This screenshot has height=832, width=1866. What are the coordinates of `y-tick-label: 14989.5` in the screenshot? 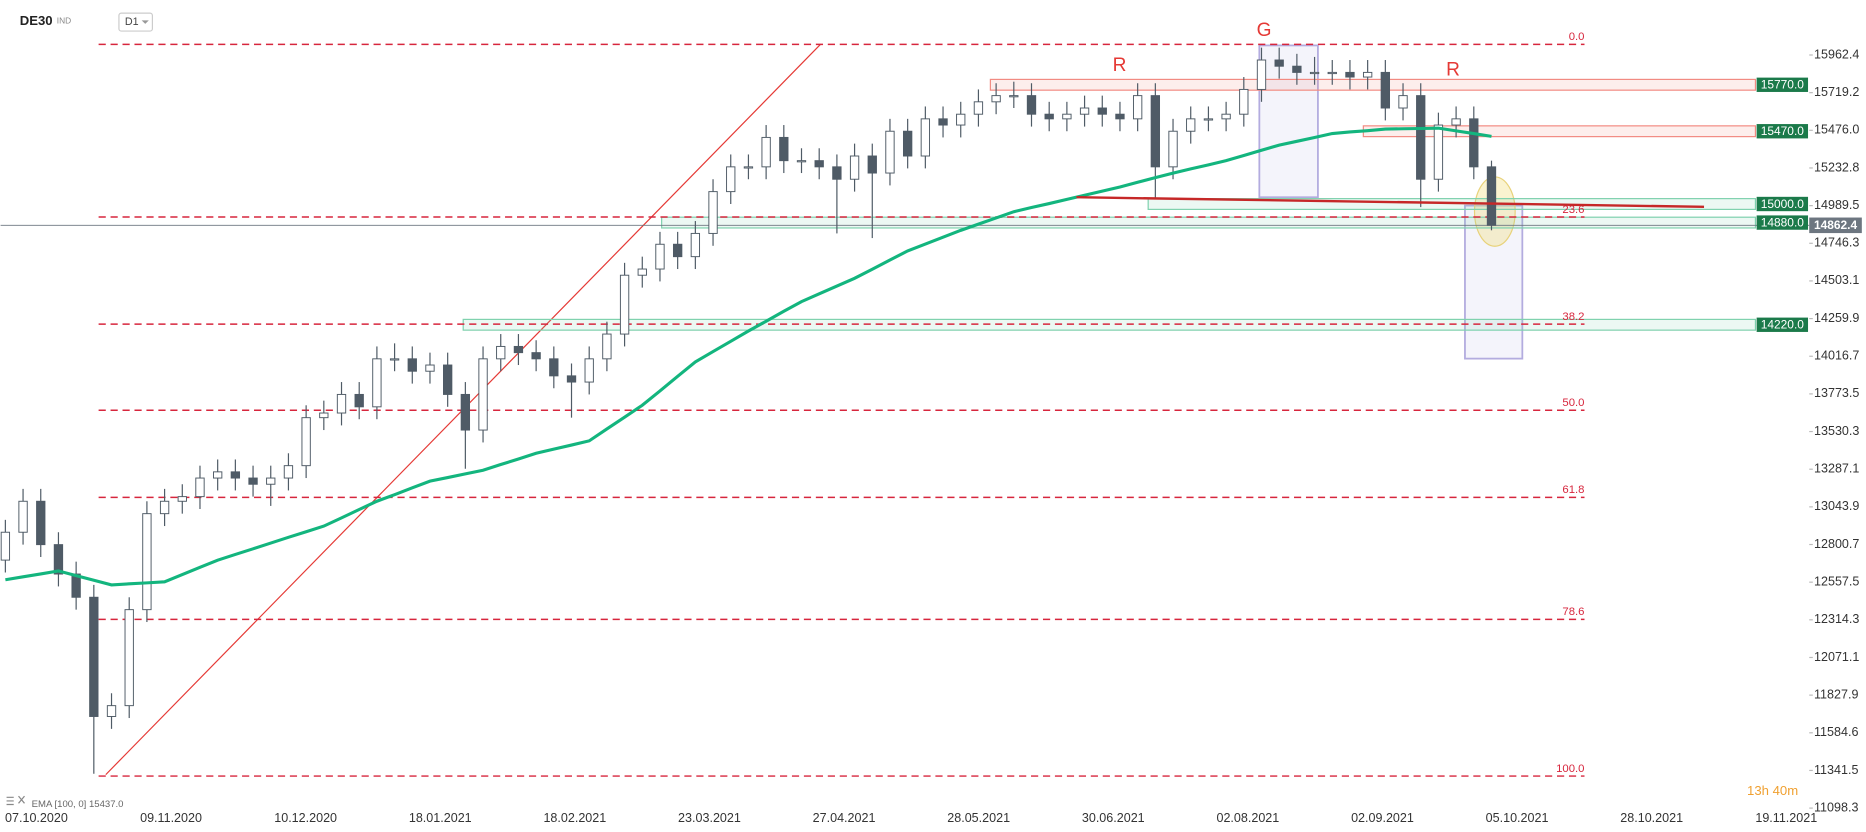 It's located at (1836, 205).